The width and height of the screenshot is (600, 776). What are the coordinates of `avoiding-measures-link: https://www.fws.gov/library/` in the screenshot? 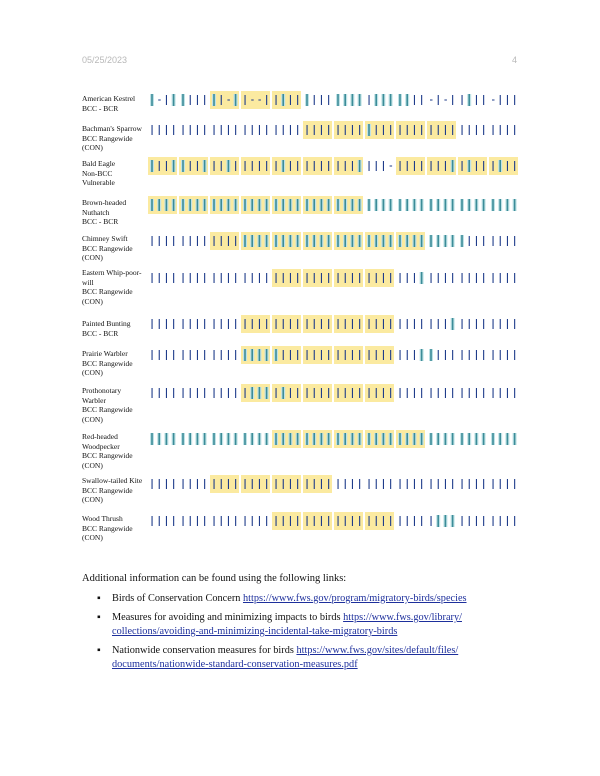 It's located at (402, 617).